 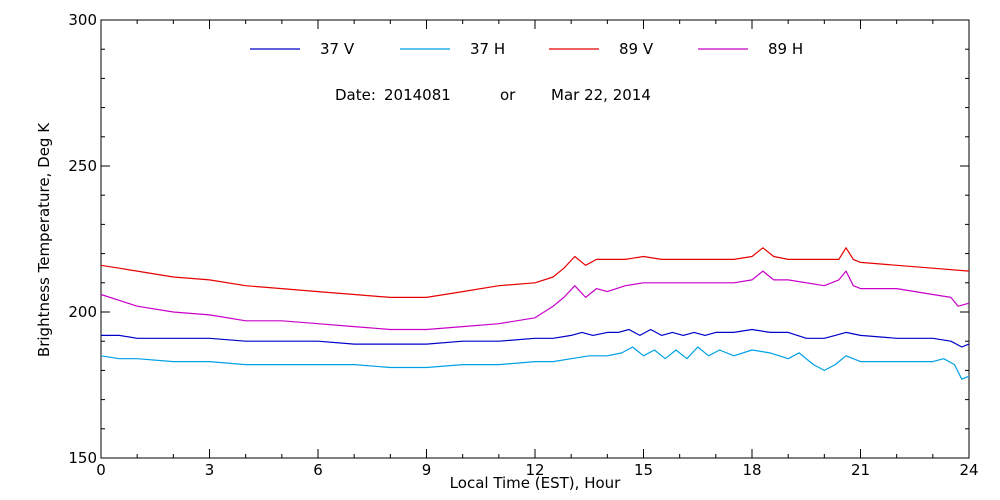 I want to click on legend: 37 V 37 H 89 V 89 H, so click(x=526, y=49).